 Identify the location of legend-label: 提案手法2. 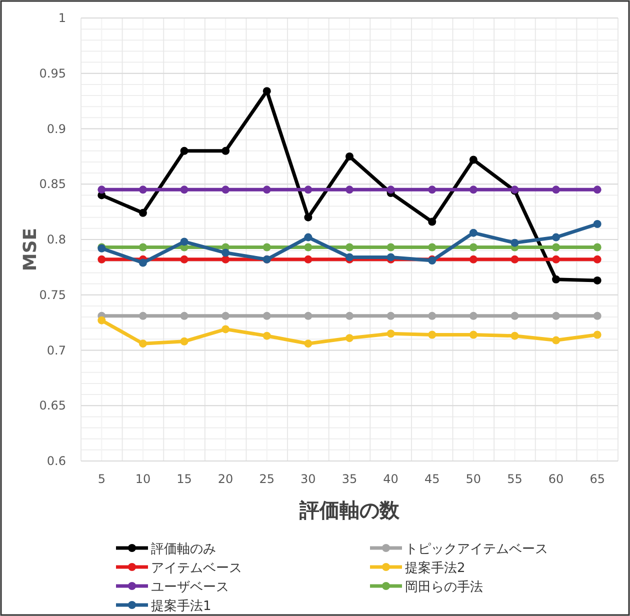
(435, 568).